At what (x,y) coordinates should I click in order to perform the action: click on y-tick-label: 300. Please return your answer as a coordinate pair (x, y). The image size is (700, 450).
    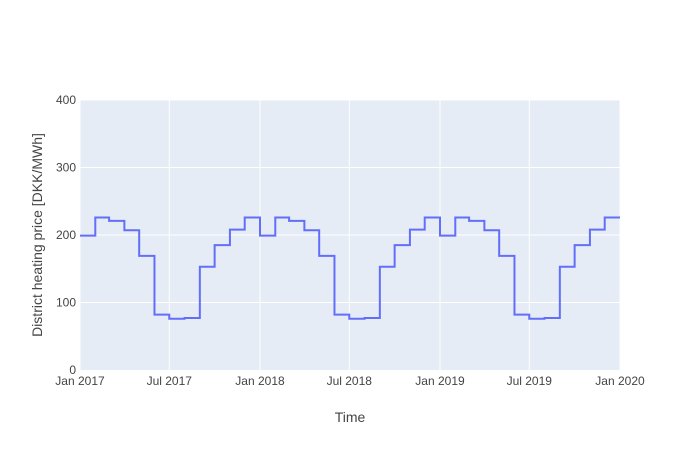
    Looking at the image, I should click on (66, 168).